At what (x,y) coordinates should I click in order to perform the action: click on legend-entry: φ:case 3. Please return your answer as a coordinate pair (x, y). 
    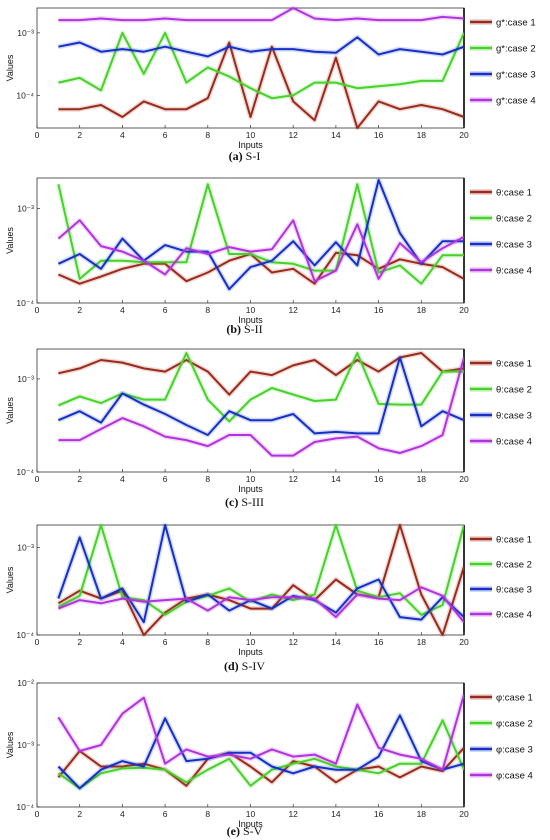
    Looking at the image, I should click on (514, 750).